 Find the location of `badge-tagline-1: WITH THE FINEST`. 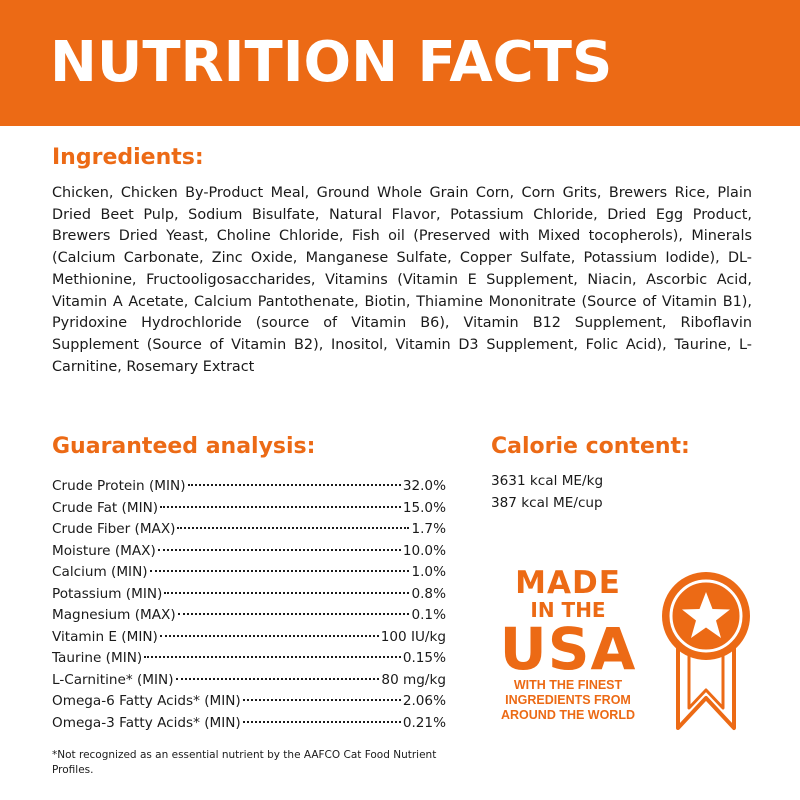

badge-tagline-1: WITH THE FINEST is located at coordinates (568, 685).